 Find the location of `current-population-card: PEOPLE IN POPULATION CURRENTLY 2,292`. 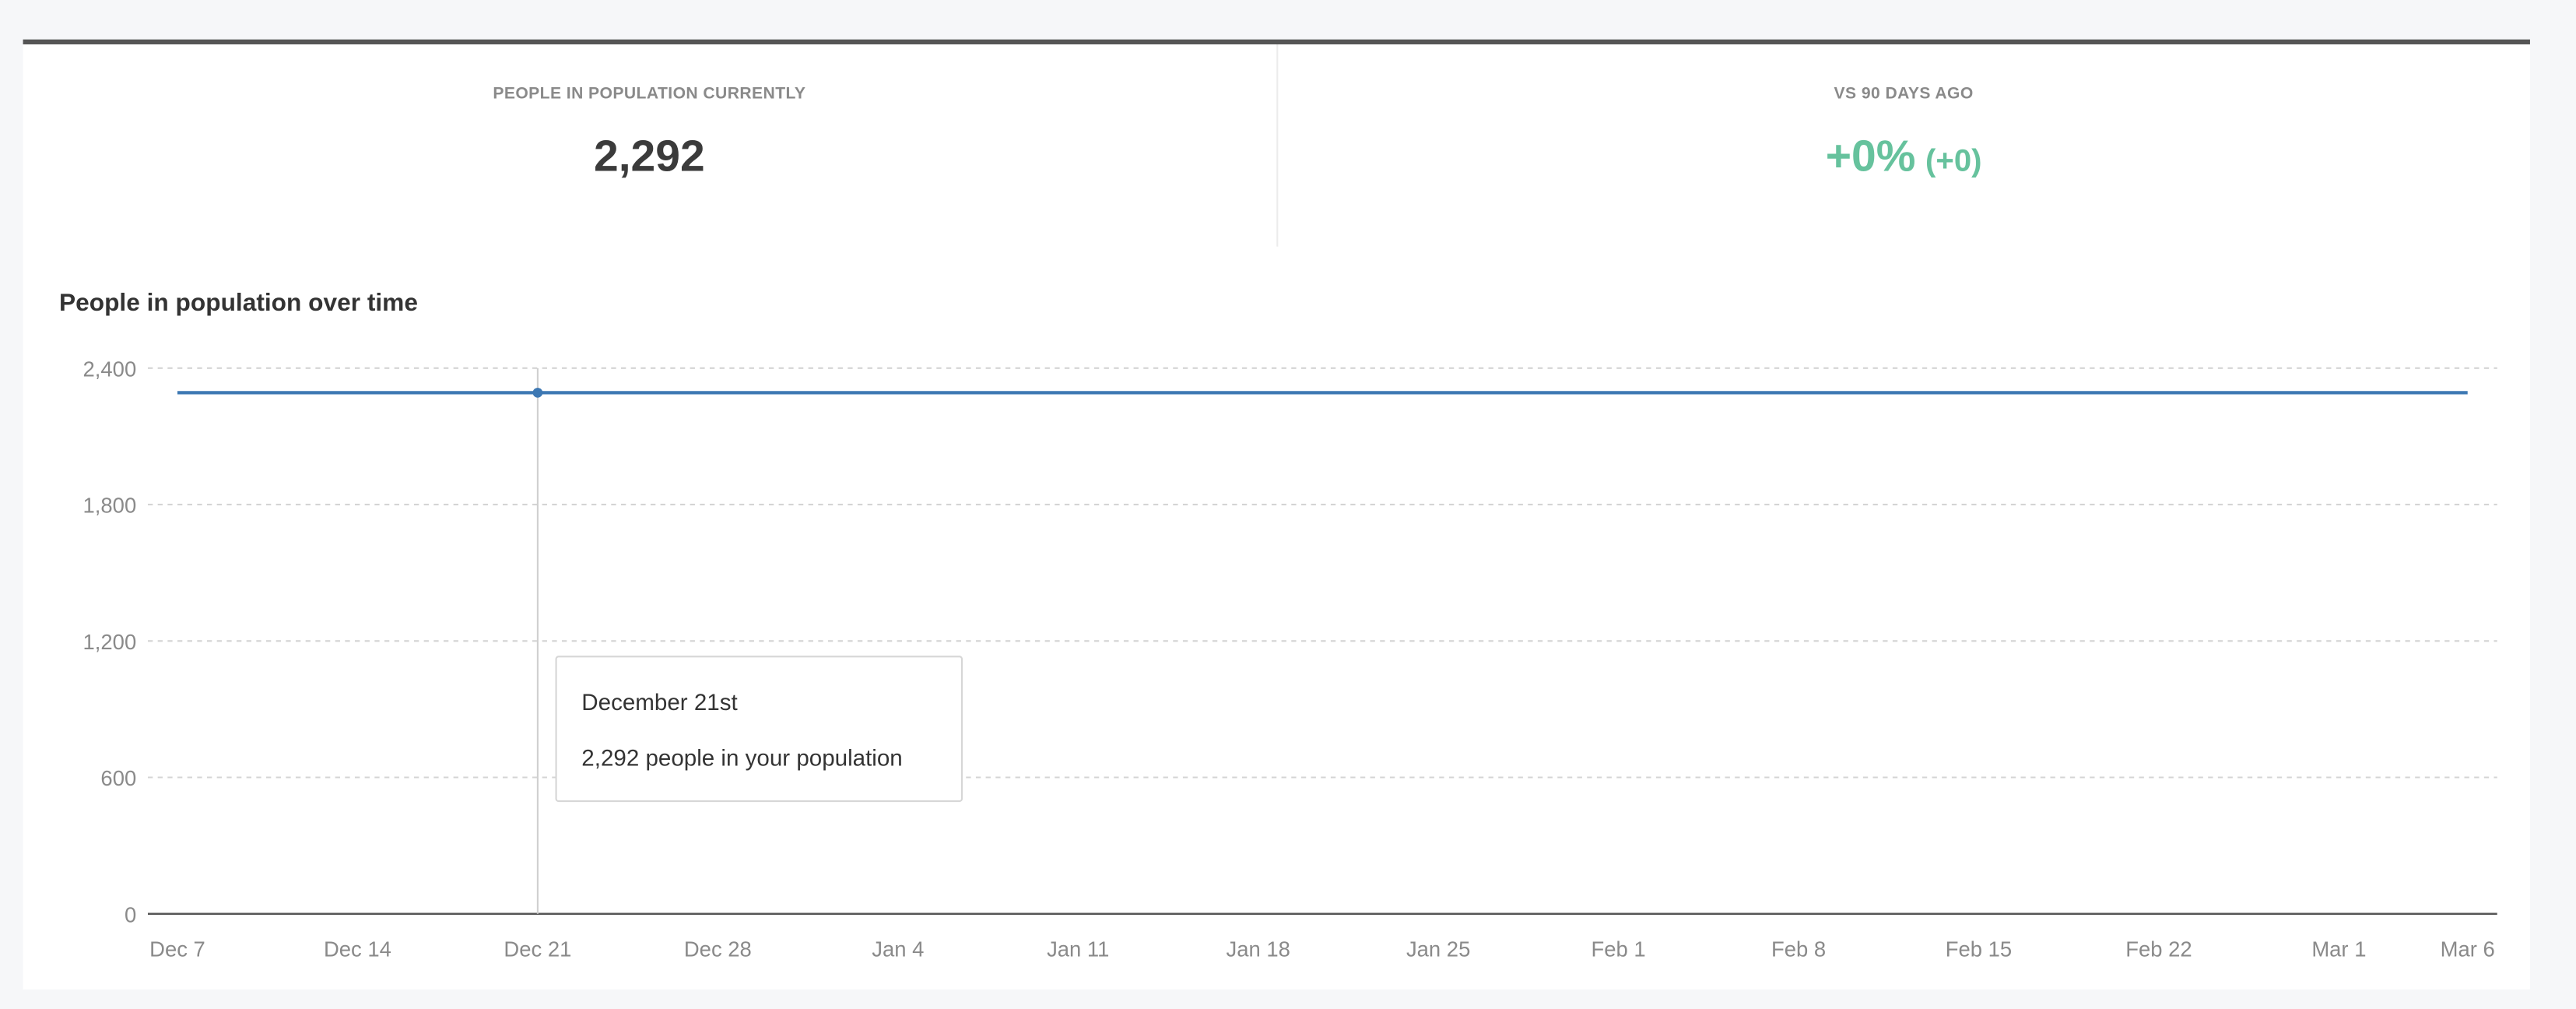

current-population-card: PEOPLE IN POPULATION CURRENTLY 2,292 is located at coordinates (650, 146).